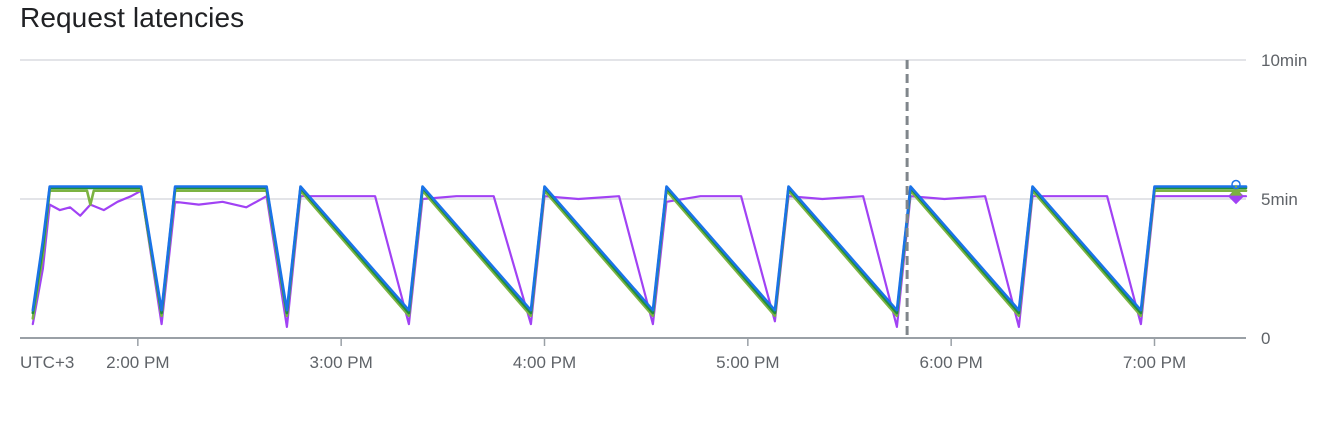 Image resolution: width=1344 pixels, height=438 pixels. I want to click on y-tick-label: 5min, so click(1279, 199).